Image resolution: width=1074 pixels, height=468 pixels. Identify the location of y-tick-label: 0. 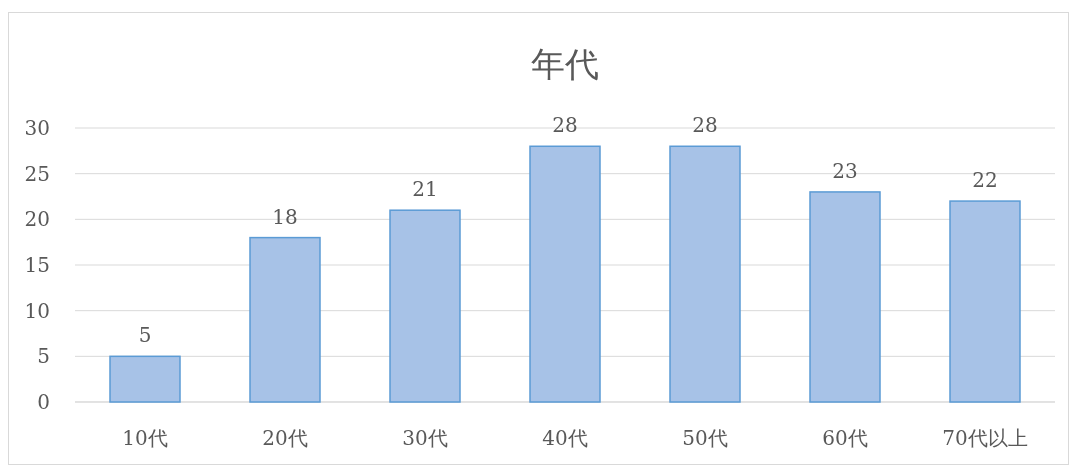
(43, 402).